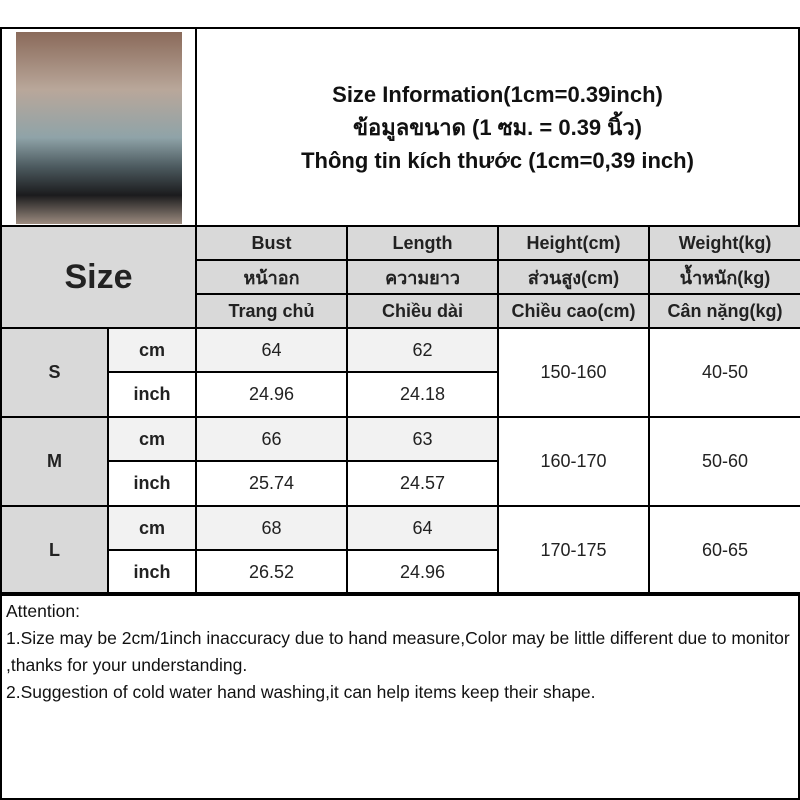 The image size is (800, 800). I want to click on bust-cm: 64, so click(272, 350).